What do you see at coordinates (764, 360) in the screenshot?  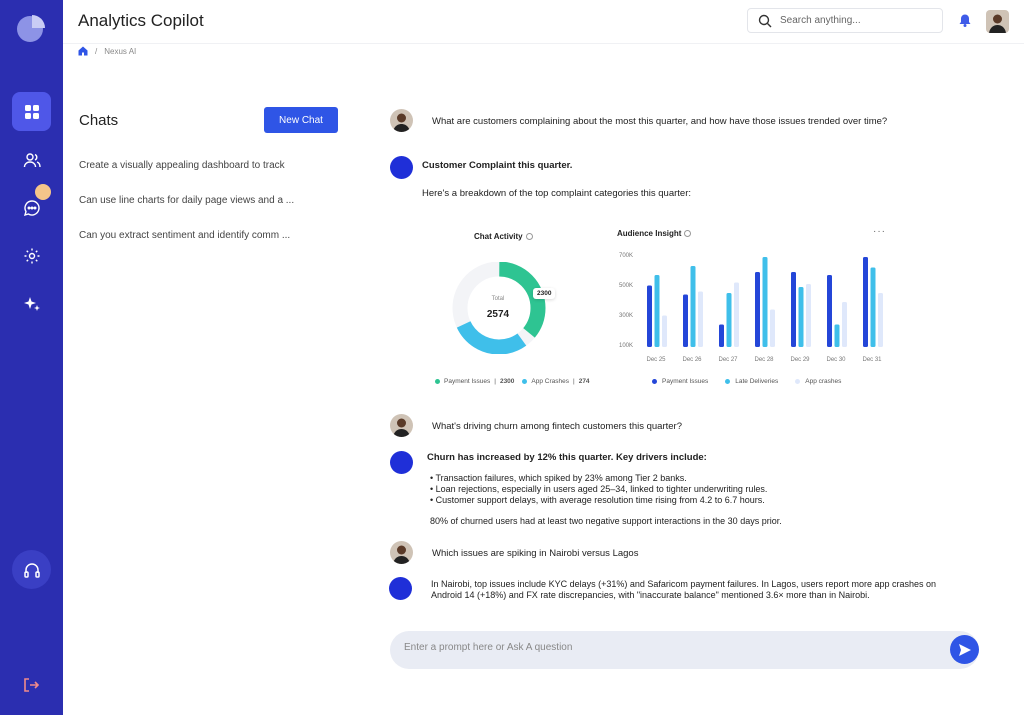 I see `x-tick: Dec 28` at bounding box center [764, 360].